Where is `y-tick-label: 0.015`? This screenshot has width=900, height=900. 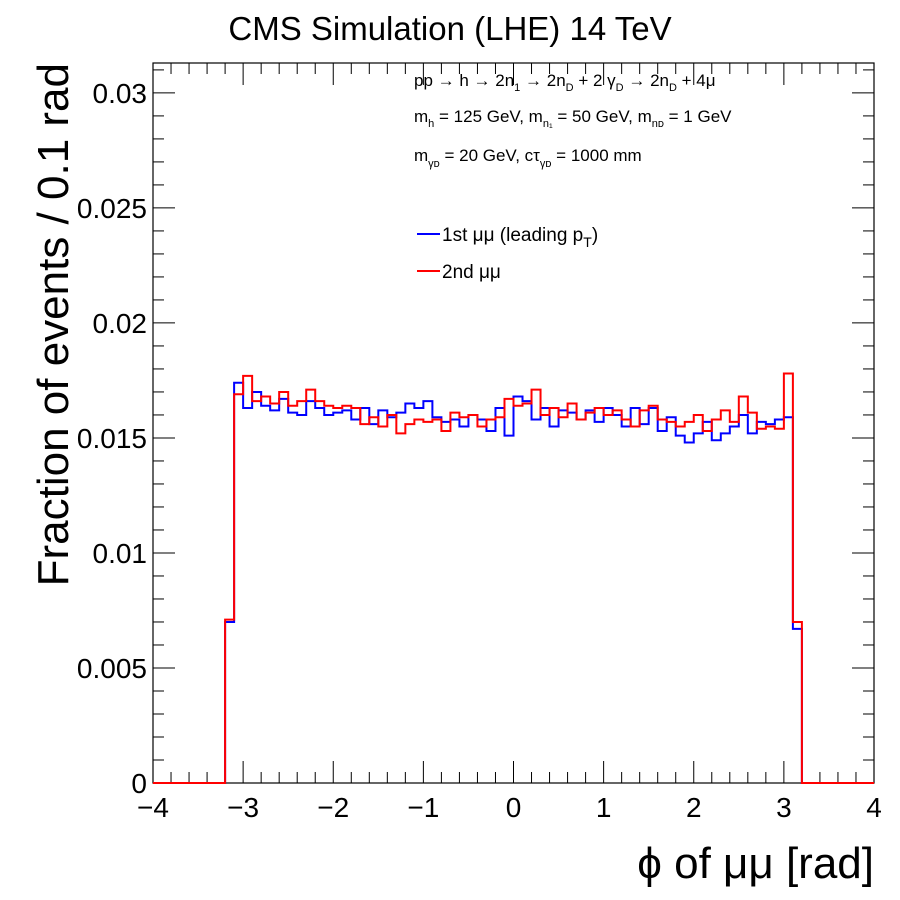 y-tick-label: 0.015 is located at coordinates (112, 438).